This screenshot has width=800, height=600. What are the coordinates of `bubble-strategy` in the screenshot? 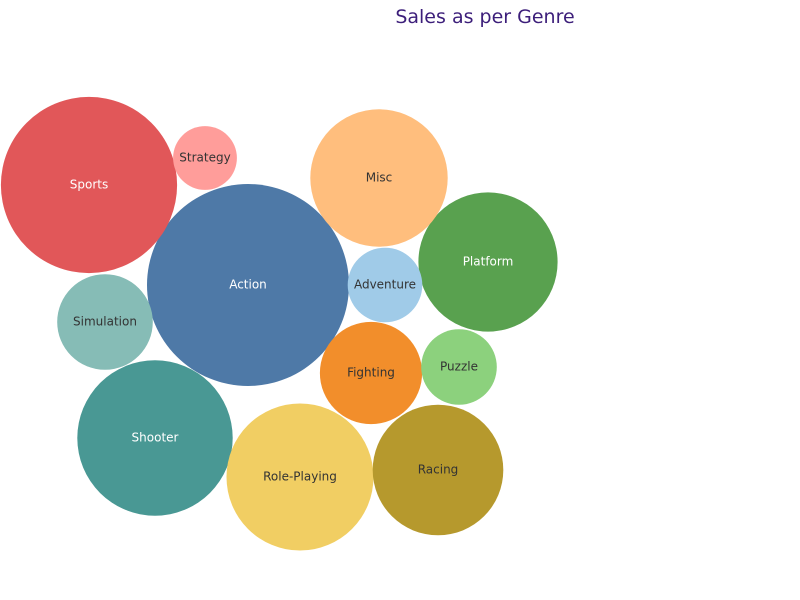 It's located at (205, 158).